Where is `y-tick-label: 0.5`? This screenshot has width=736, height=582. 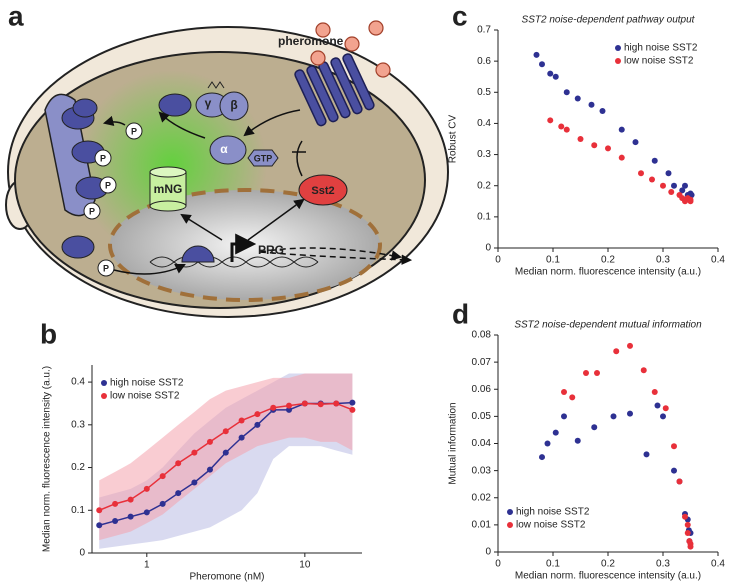 y-tick-label: 0.5 is located at coordinates (484, 92).